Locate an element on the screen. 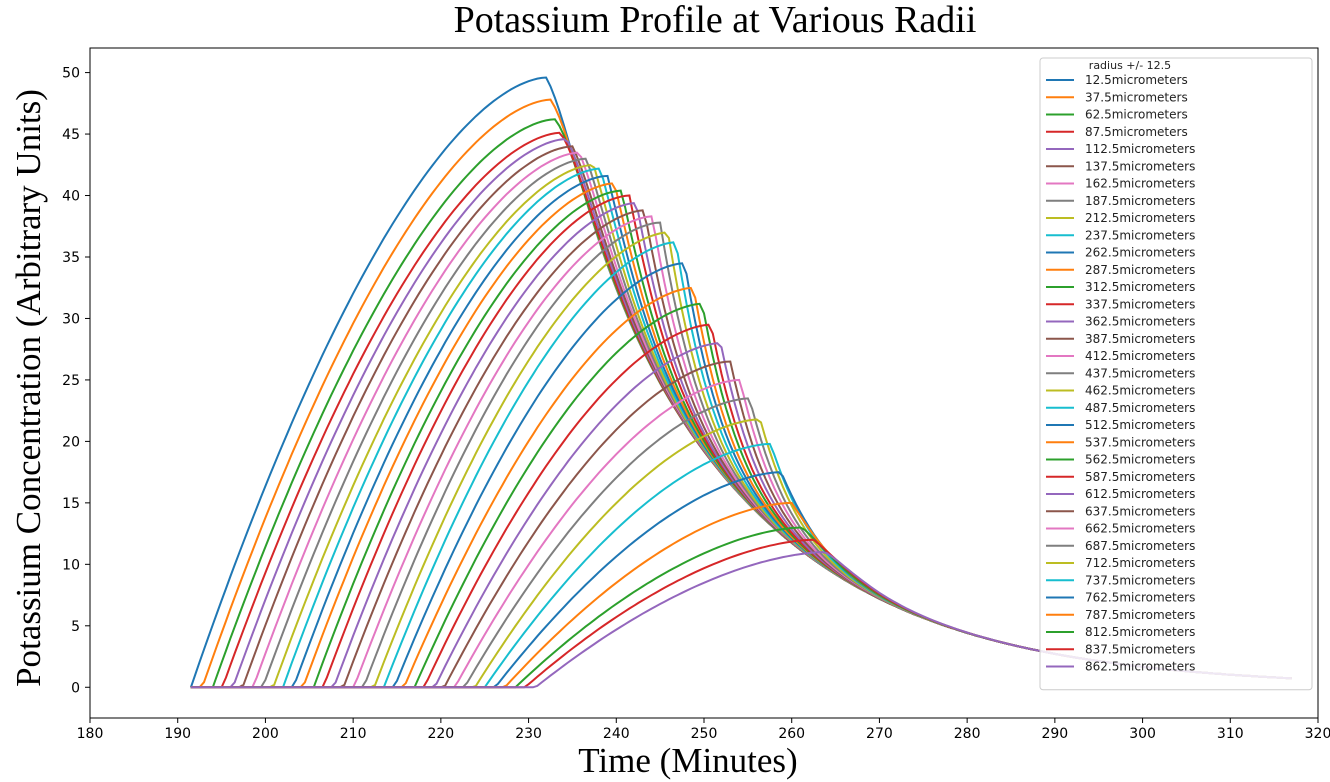 The width and height of the screenshot is (1330, 782). x-axis-label: Time (Minutes) is located at coordinates (687, 760).